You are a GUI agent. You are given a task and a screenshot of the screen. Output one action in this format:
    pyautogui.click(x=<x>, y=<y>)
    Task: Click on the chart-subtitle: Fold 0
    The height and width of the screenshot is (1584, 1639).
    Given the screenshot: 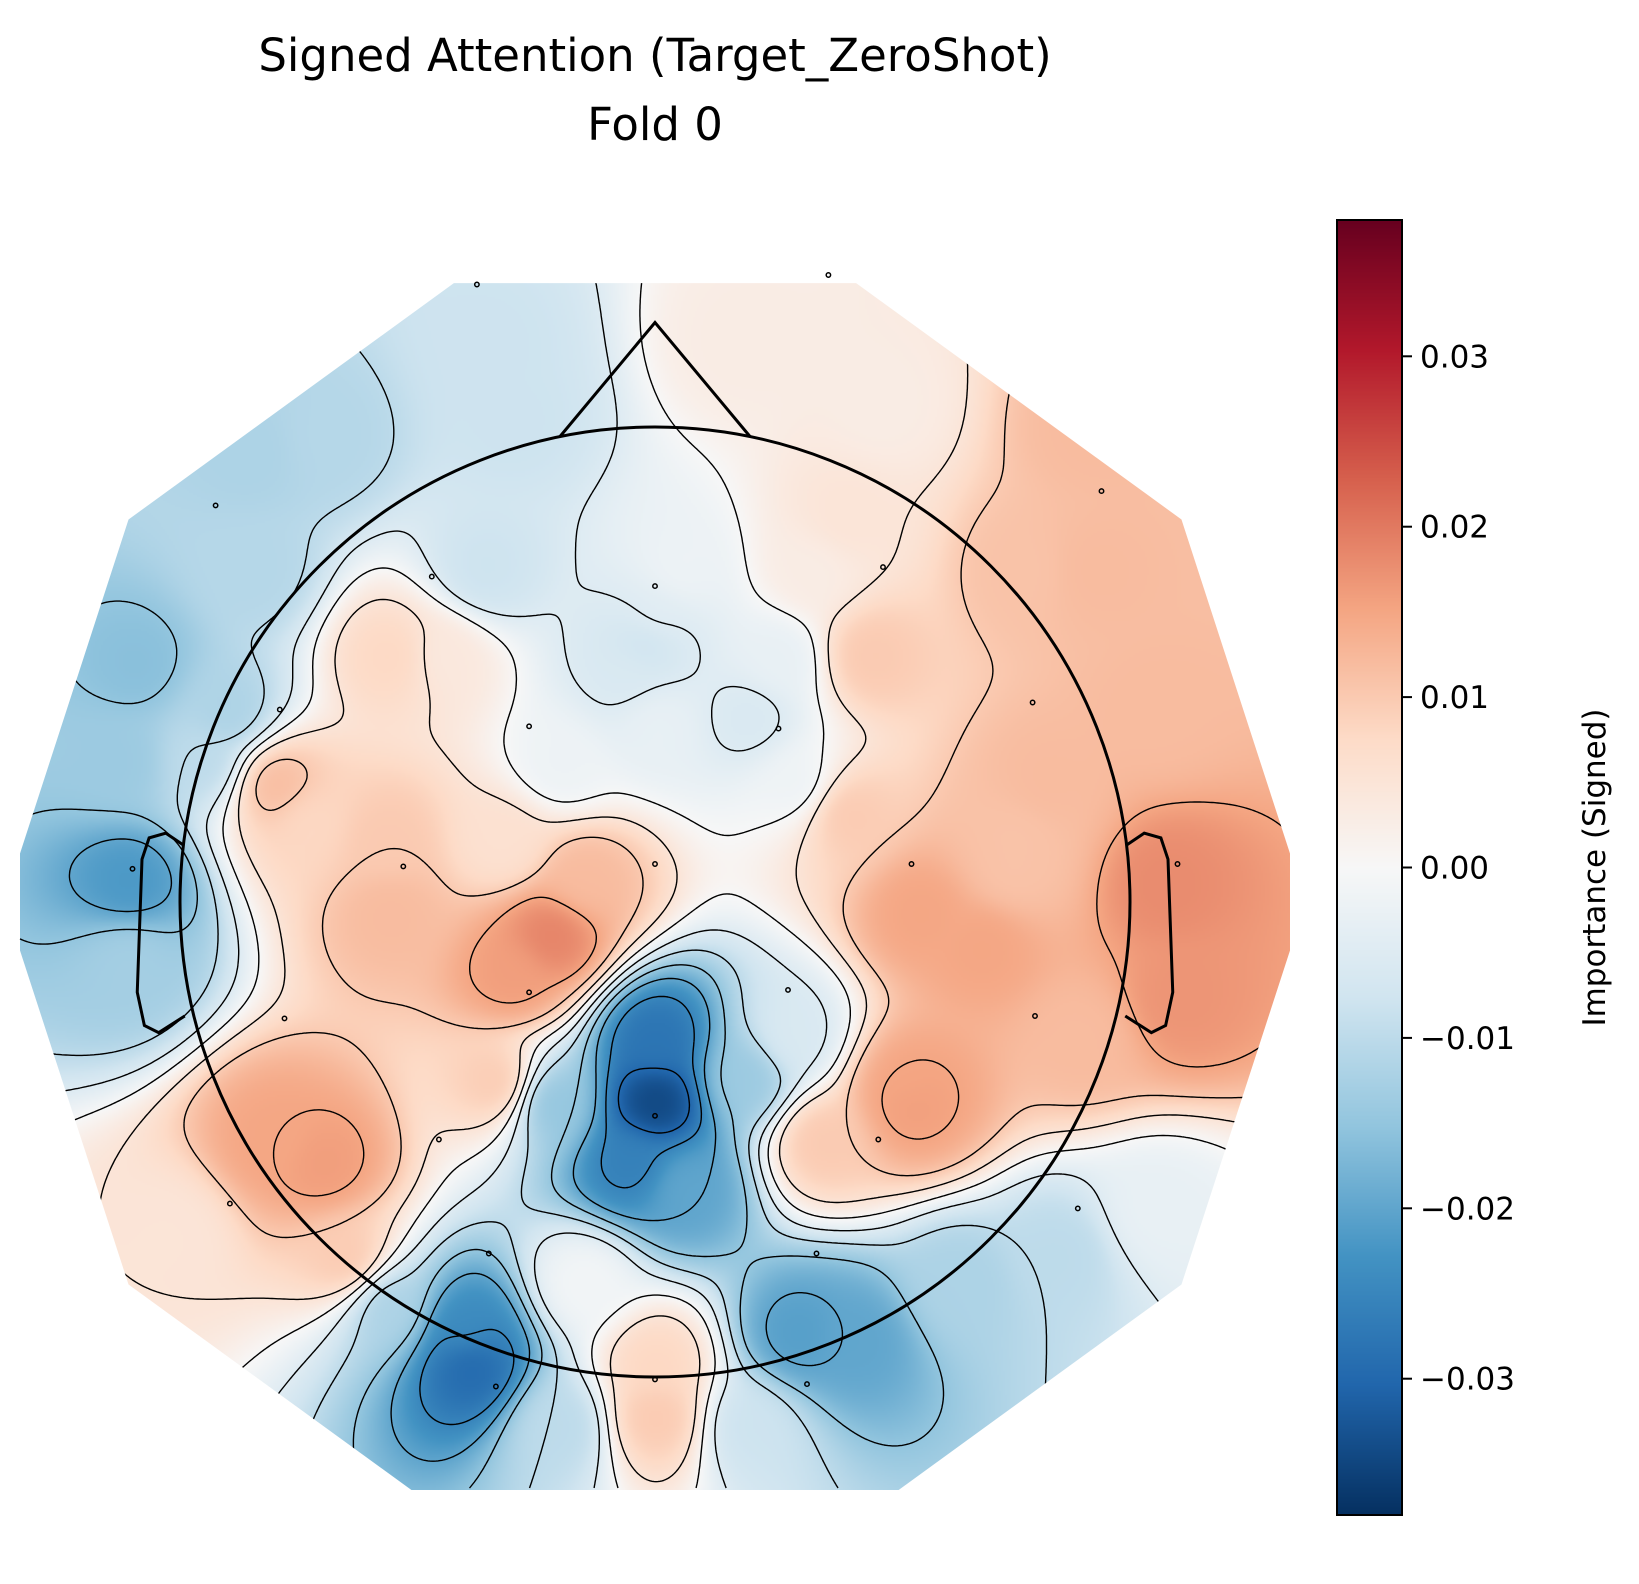 What is the action you would take?
    pyautogui.click(x=655, y=124)
    